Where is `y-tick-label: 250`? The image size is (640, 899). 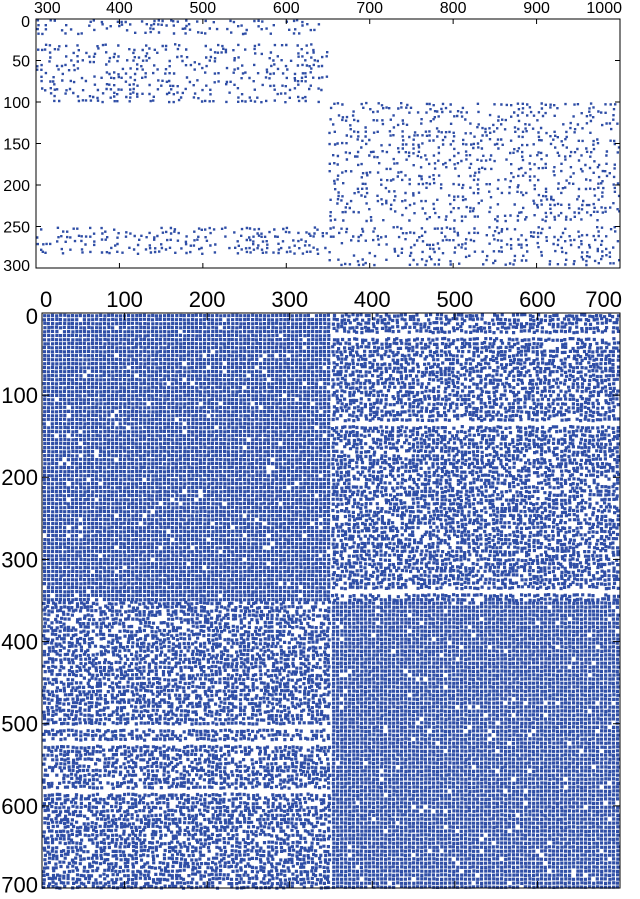 y-tick-label: 250 is located at coordinates (16, 227).